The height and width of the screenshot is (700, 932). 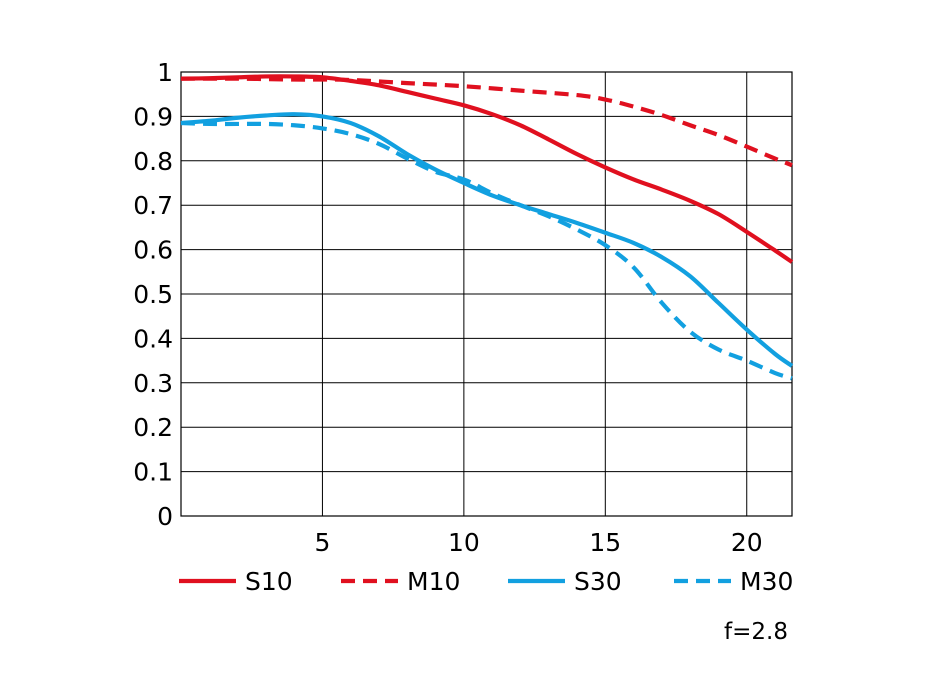 What do you see at coordinates (153, 294) in the screenshot?
I see `y-tick-label: 0.5` at bounding box center [153, 294].